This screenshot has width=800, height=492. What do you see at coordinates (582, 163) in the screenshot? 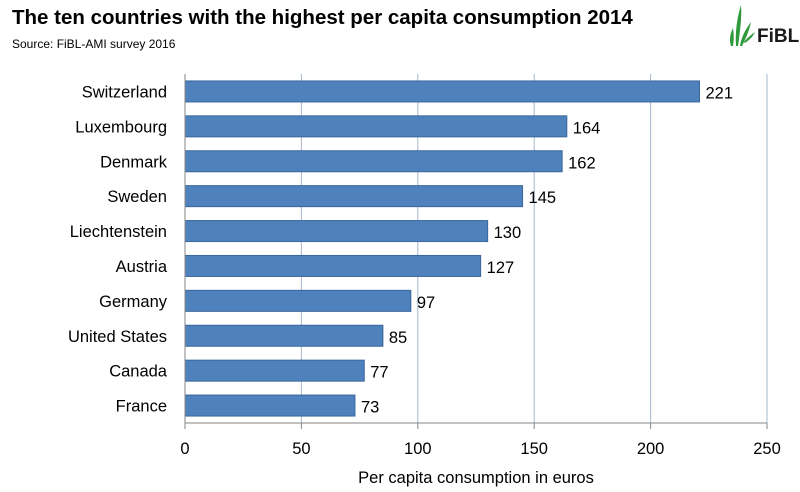
I see `value-label: 162` at bounding box center [582, 163].